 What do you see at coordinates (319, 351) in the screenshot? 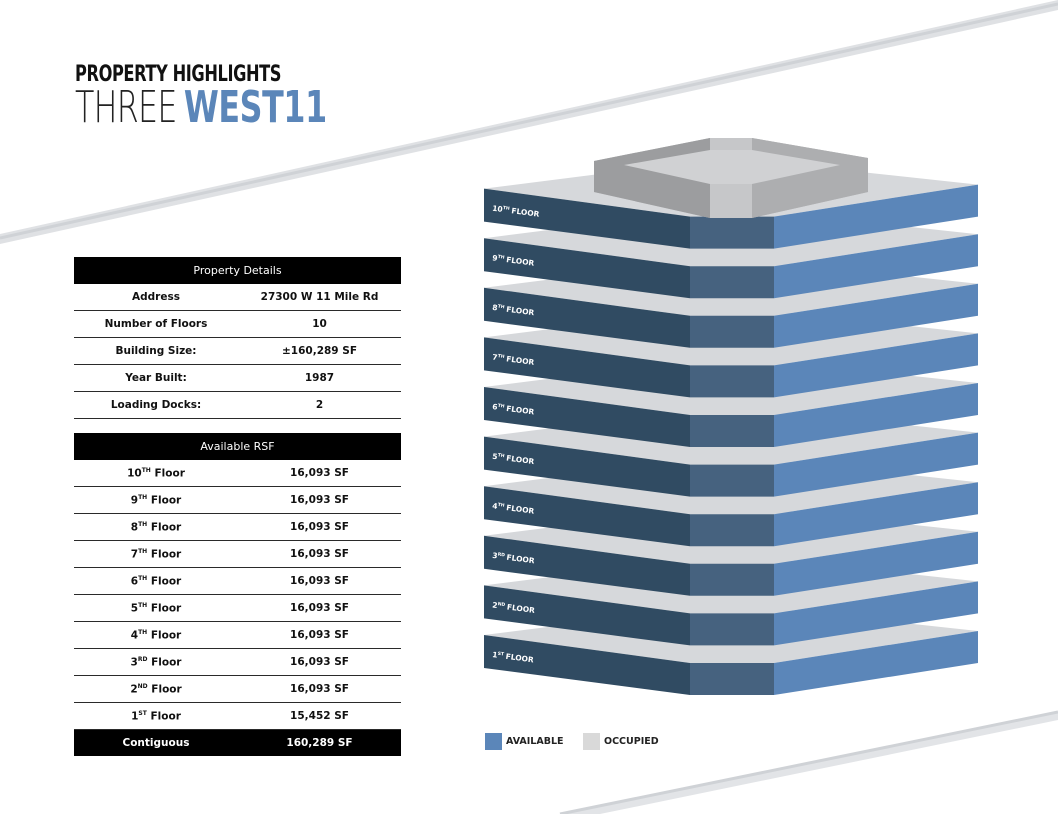
I see `detail-value: ±160,289 SF` at bounding box center [319, 351].